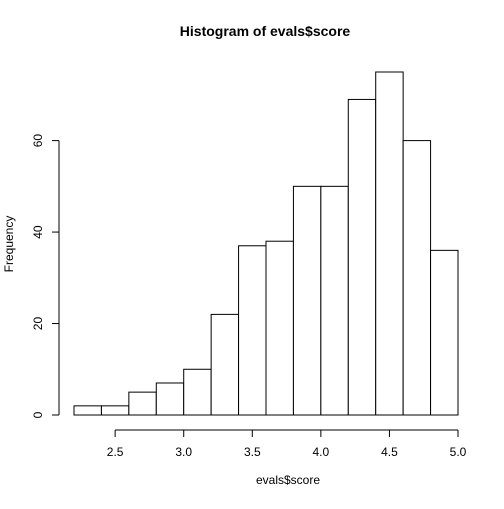  What do you see at coordinates (45, 276) in the screenshot?
I see `y-axis: 0 20 40 60` at bounding box center [45, 276].